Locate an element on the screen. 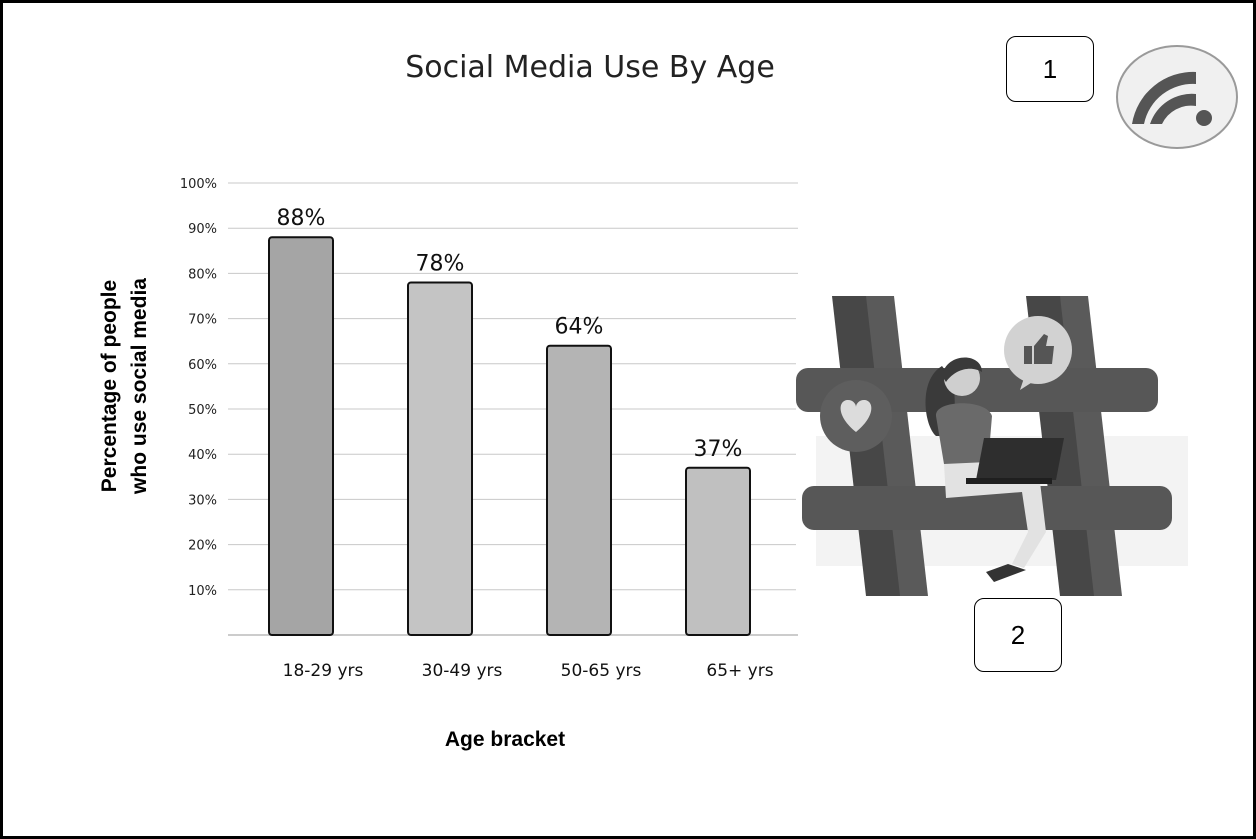 Image resolution: width=1256 pixels, height=839 pixels. data-label: 37% is located at coordinates (718, 449).